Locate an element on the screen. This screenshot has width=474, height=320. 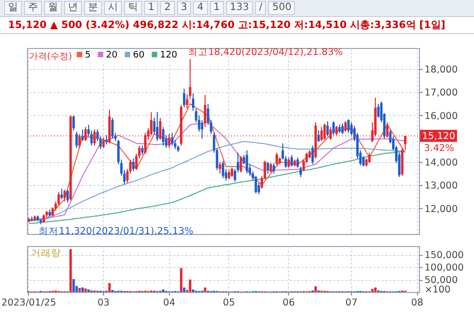
ref-line-label: 15,120 3.42% is located at coordinates (439, 142).